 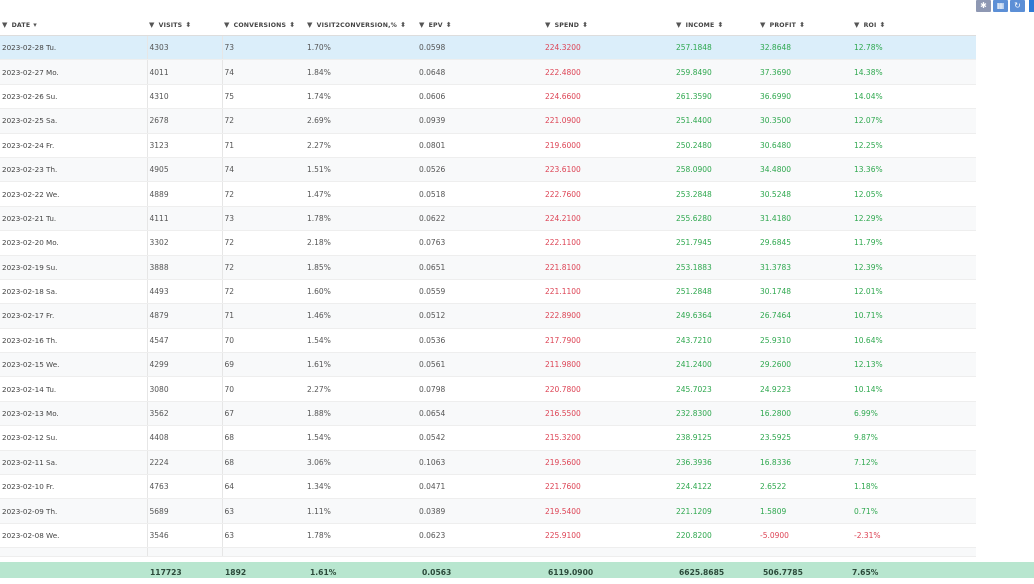 I want to click on cell-conversions: 74, so click(x=263, y=72).